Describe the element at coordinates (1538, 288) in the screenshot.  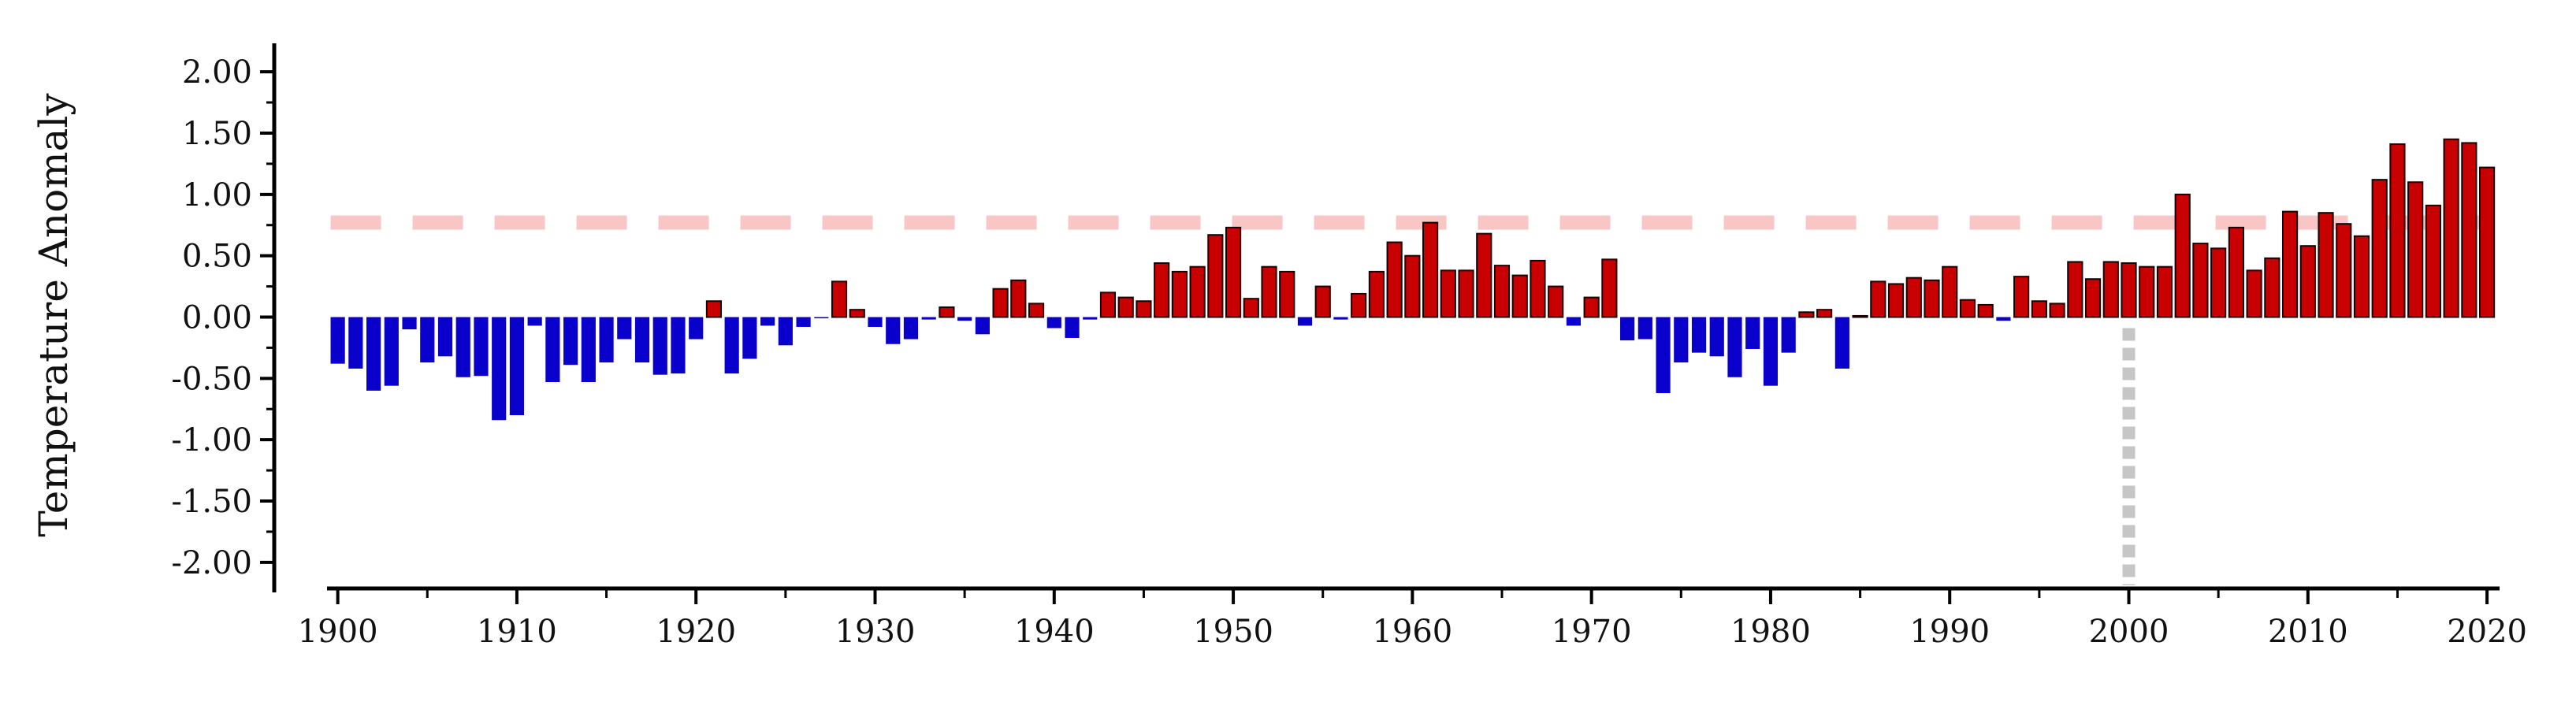
I see `bar-1967` at that location.